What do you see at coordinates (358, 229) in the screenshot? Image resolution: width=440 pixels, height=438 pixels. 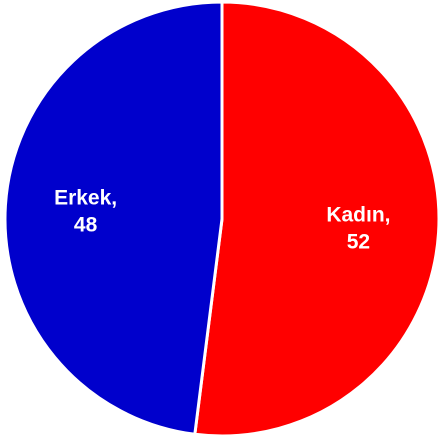 I see `data-label-kadın: Kadın, 52` at bounding box center [358, 229].